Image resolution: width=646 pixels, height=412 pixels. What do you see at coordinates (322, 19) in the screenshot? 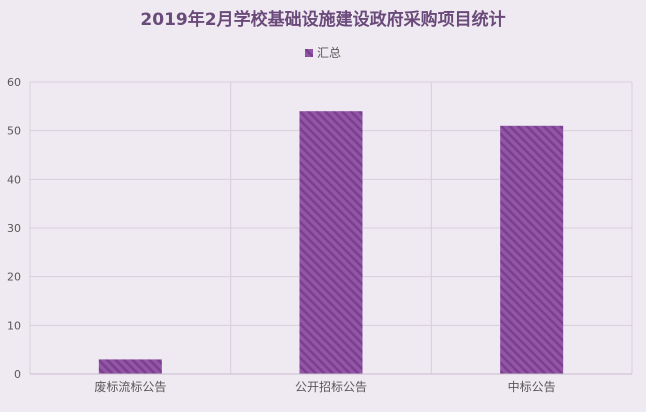
I see `chart-title: 2019年2月学校基础设施建设政府采购项目统计` at bounding box center [322, 19].